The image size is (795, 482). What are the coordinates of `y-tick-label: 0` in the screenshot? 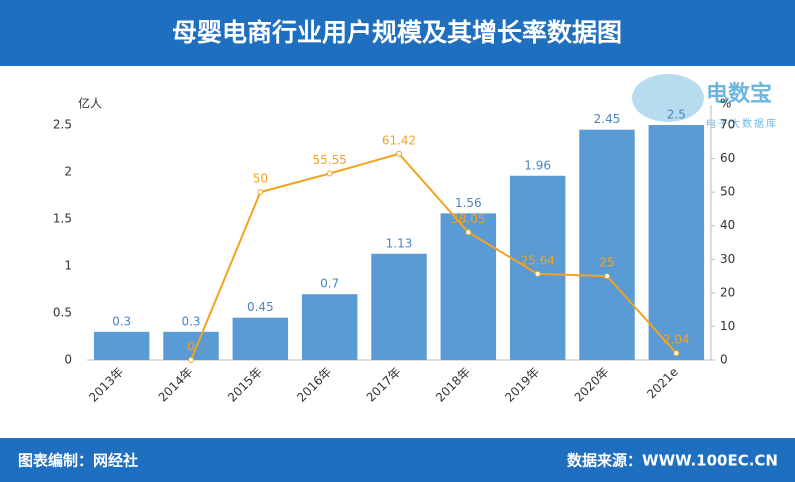 It's located at (68, 360).